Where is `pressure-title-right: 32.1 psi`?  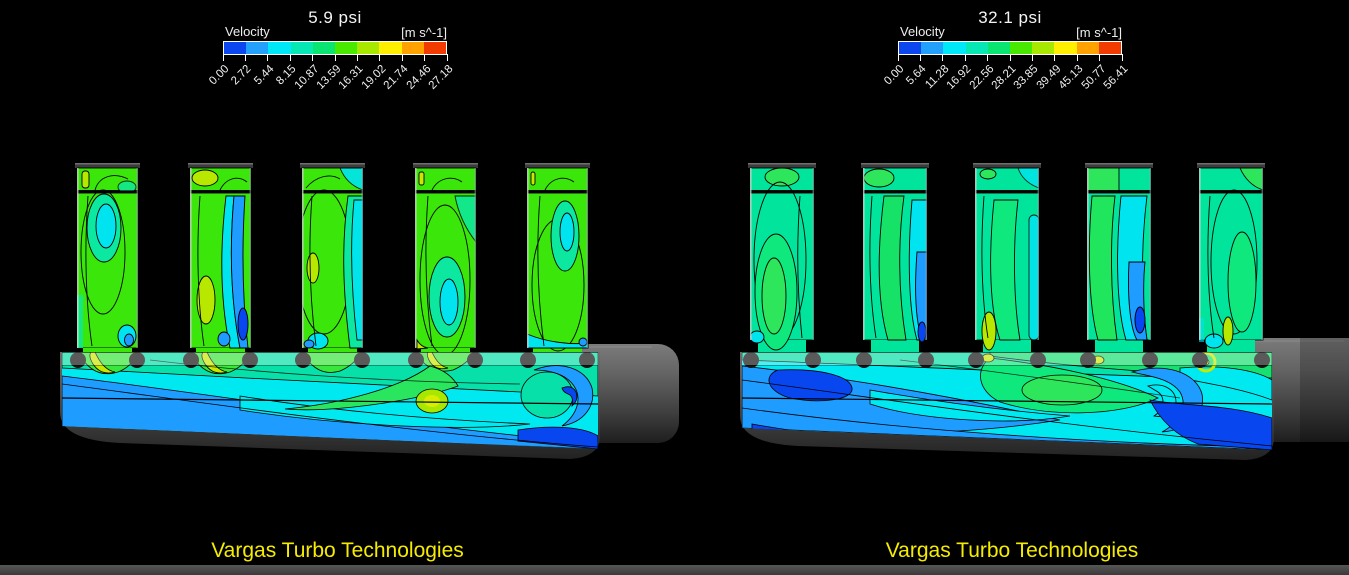 pressure-title-right: 32.1 psi is located at coordinates (1010, 17).